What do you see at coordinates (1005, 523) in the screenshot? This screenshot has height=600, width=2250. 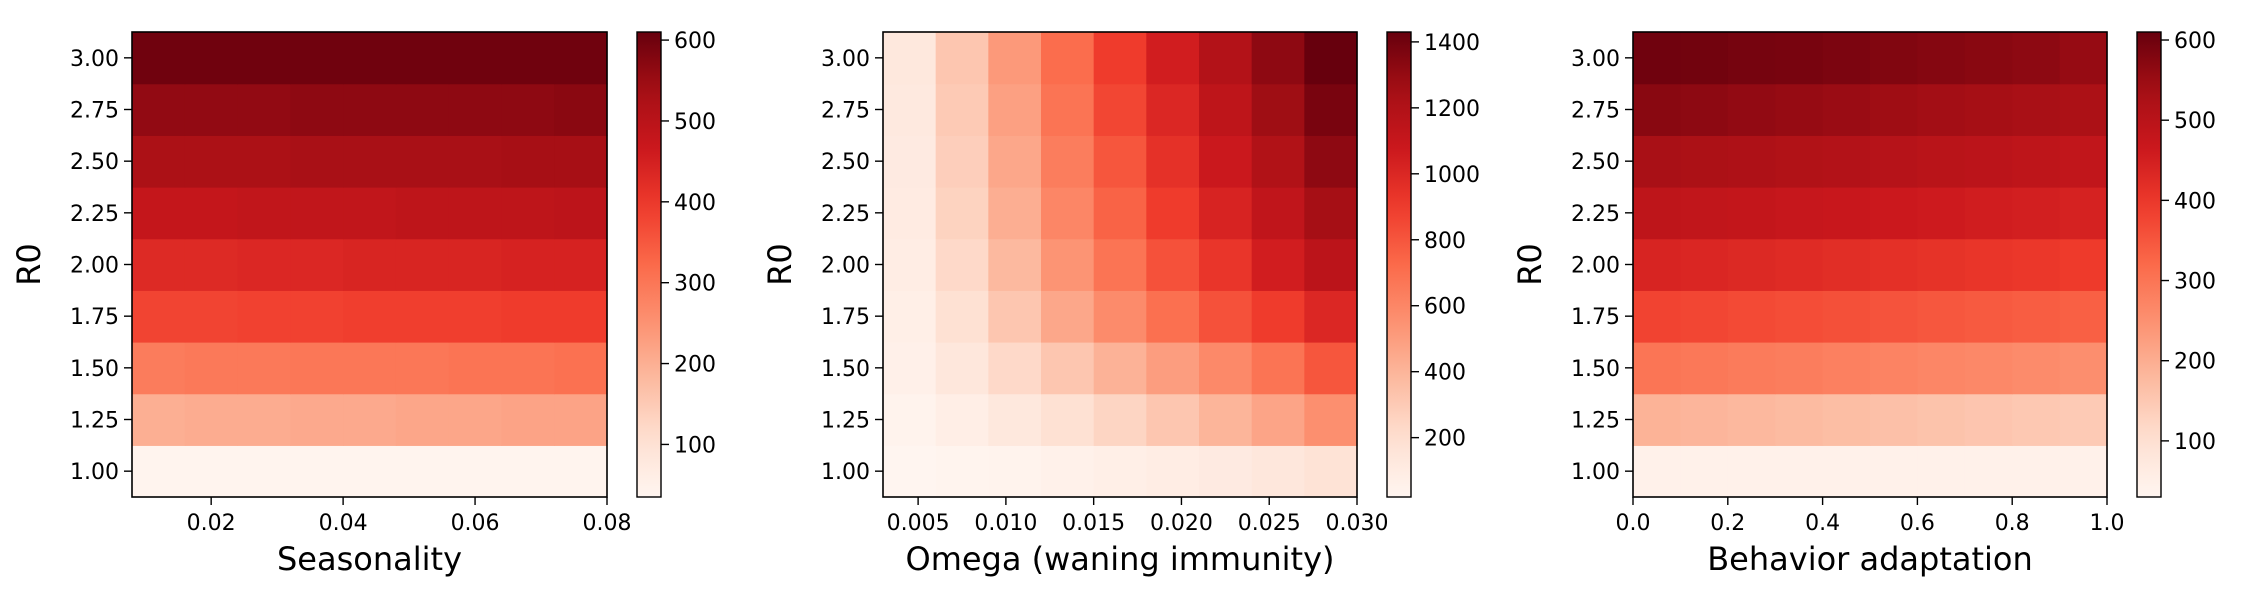 I see `x-tick-label: 0.010` at bounding box center [1005, 523].